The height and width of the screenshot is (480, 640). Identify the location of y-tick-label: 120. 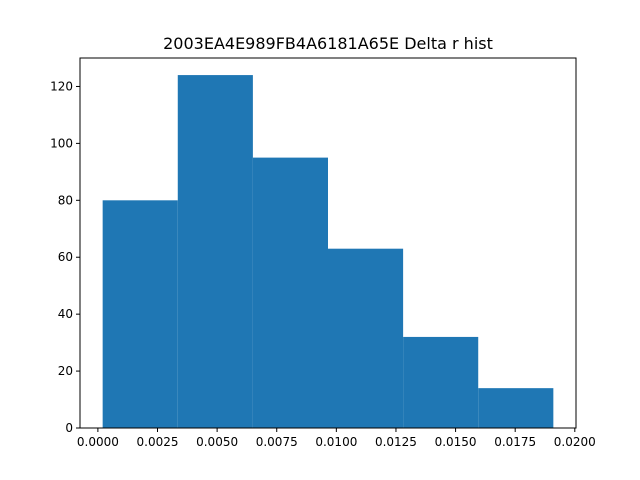
(61, 86).